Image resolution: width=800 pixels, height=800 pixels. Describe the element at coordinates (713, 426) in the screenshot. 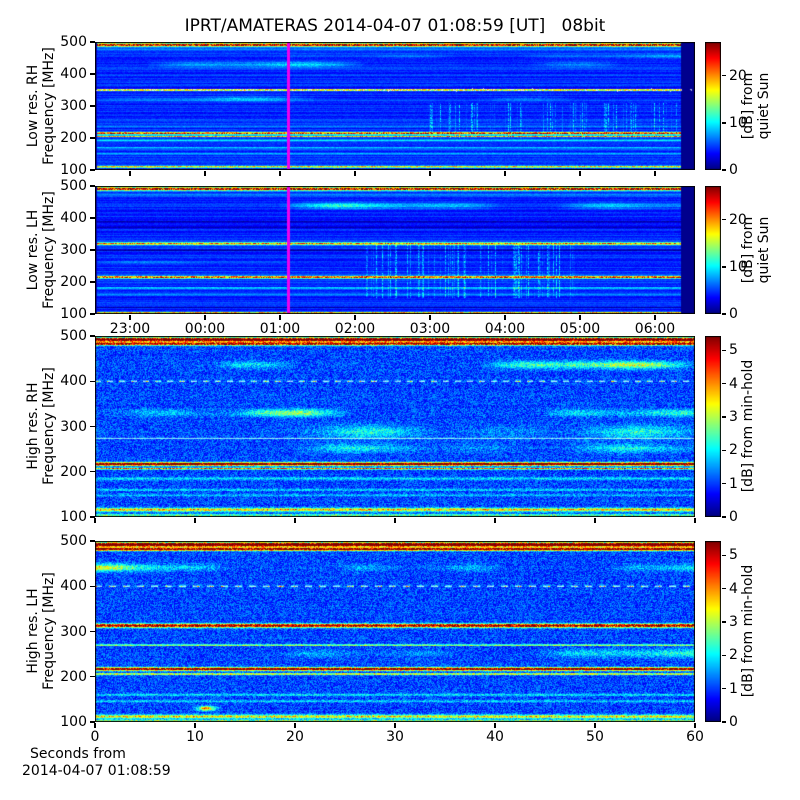

I see `colorbar-high-res-rh` at that location.